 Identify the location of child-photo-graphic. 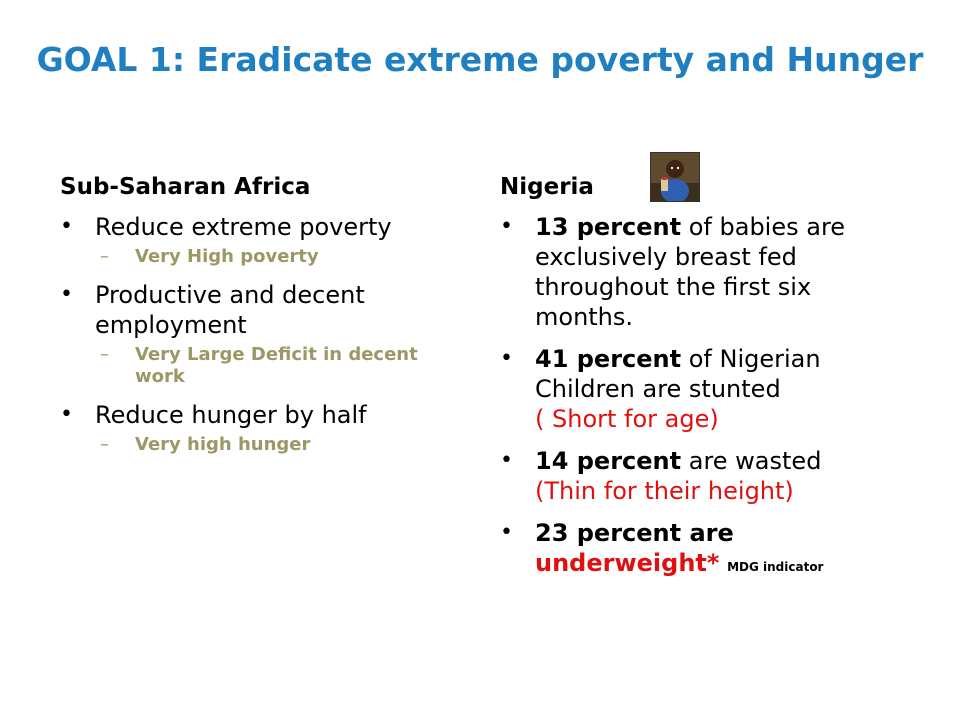
(675, 177).